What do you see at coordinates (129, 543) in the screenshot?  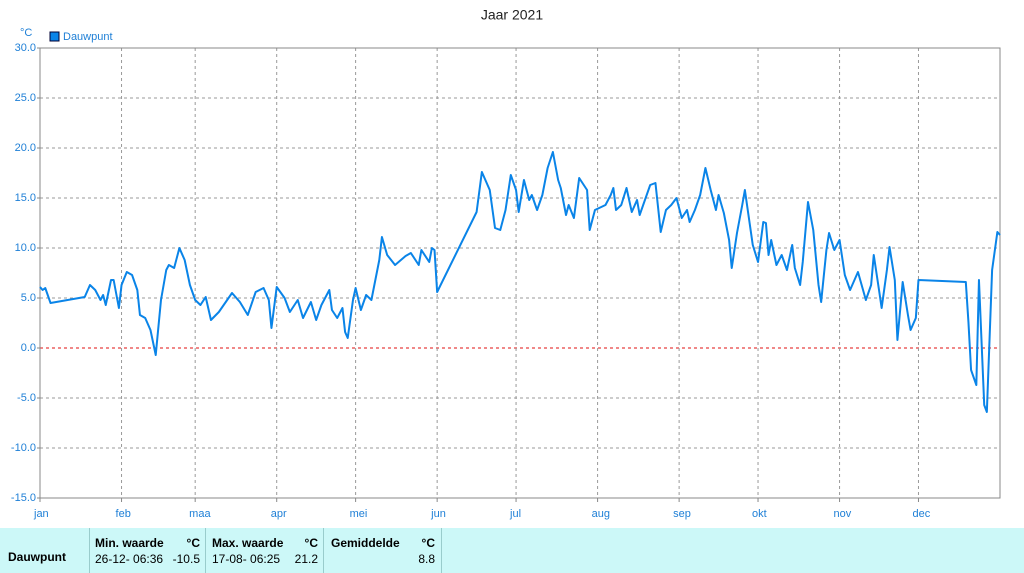 I see `header: Min. waarde` at bounding box center [129, 543].